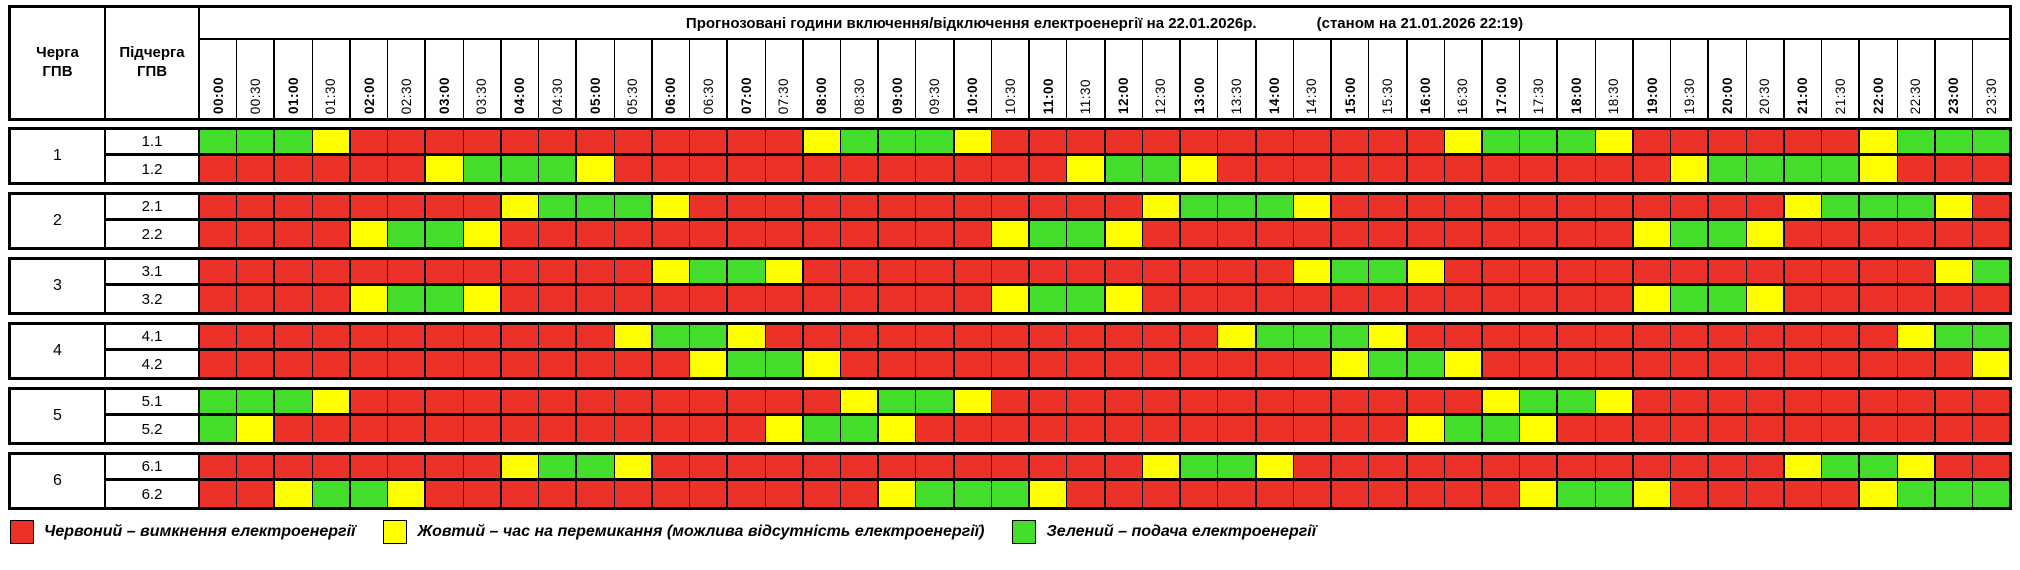 This screenshot has height=570, width=2020. What do you see at coordinates (1350, 95) in the screenshot?
I see `time-label: 15:00` at bounding box center [1350, 95].